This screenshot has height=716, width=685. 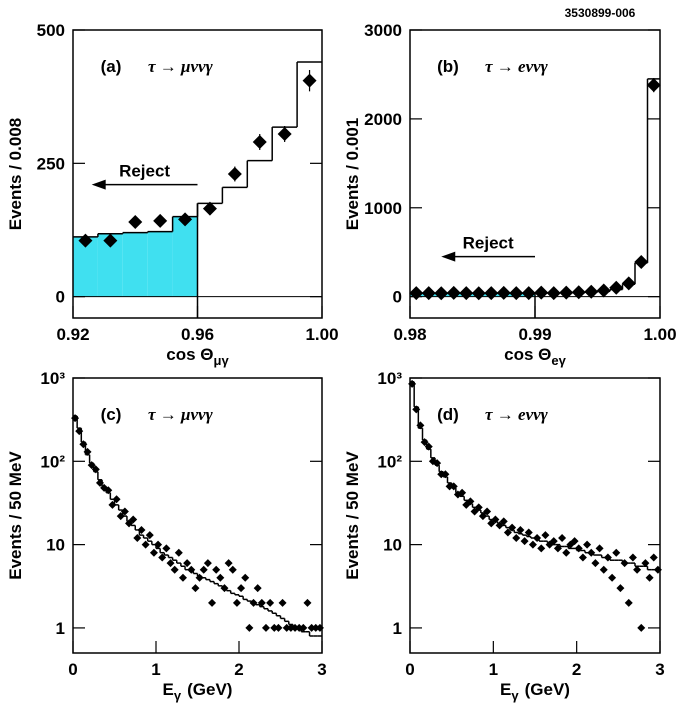 What do you see at coordinates (52, 461) in the screenshot?
I see `y-tick-label: 10²` at bounding box center [52, 461].